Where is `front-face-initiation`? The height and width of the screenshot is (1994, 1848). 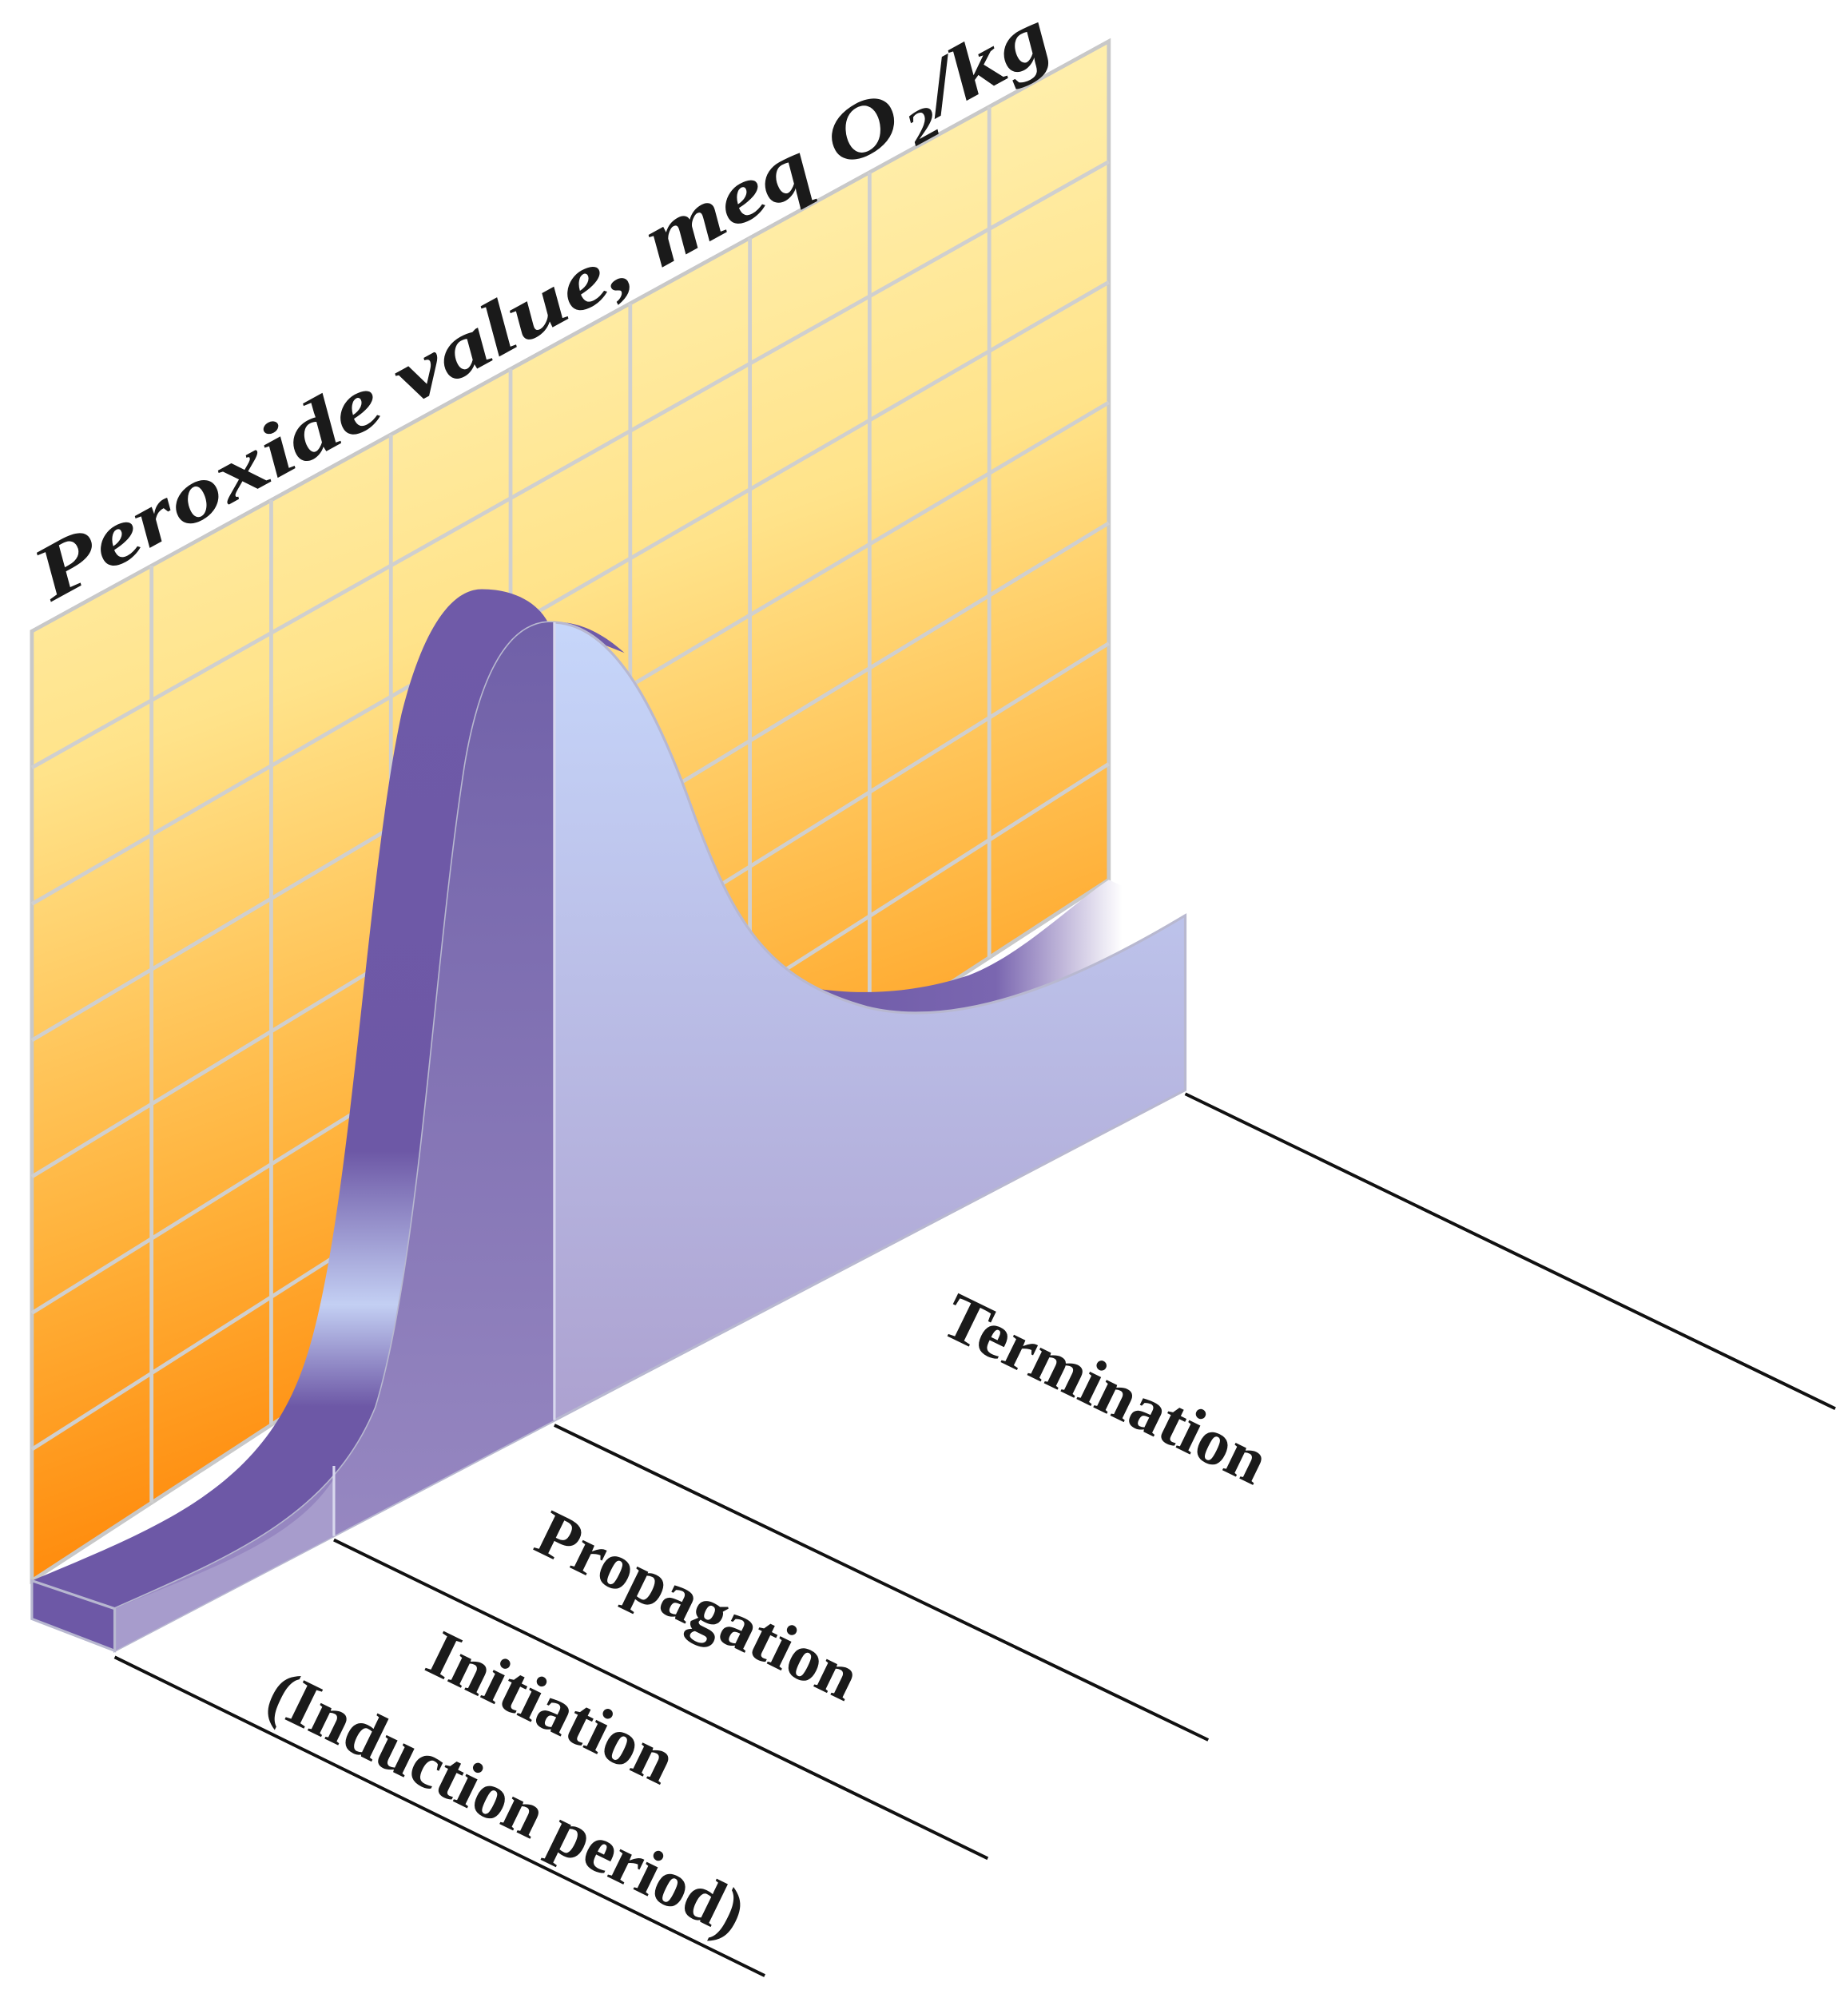 front-face-initiation is located at coordinates (224, 1565).